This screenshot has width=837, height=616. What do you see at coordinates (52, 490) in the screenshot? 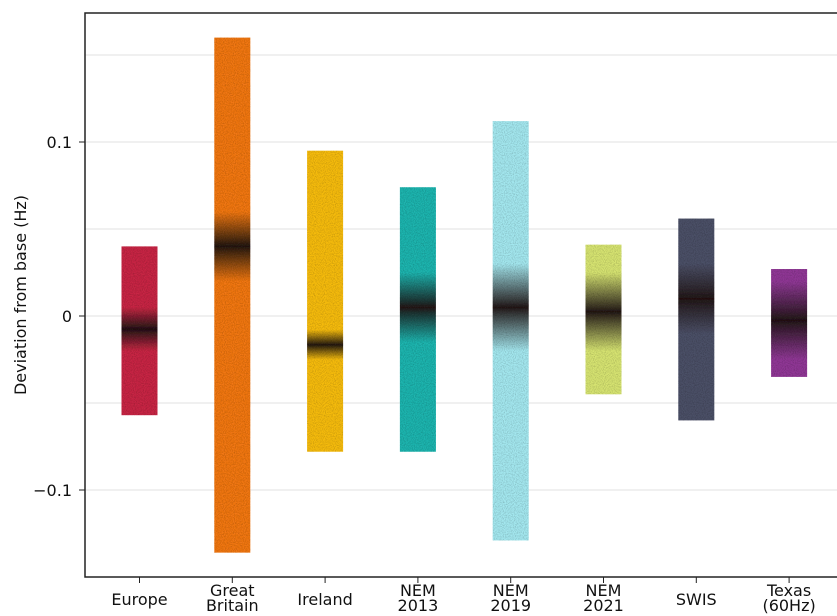
I see `y-tick-label: −0.1` at bounding box center [52, 490].